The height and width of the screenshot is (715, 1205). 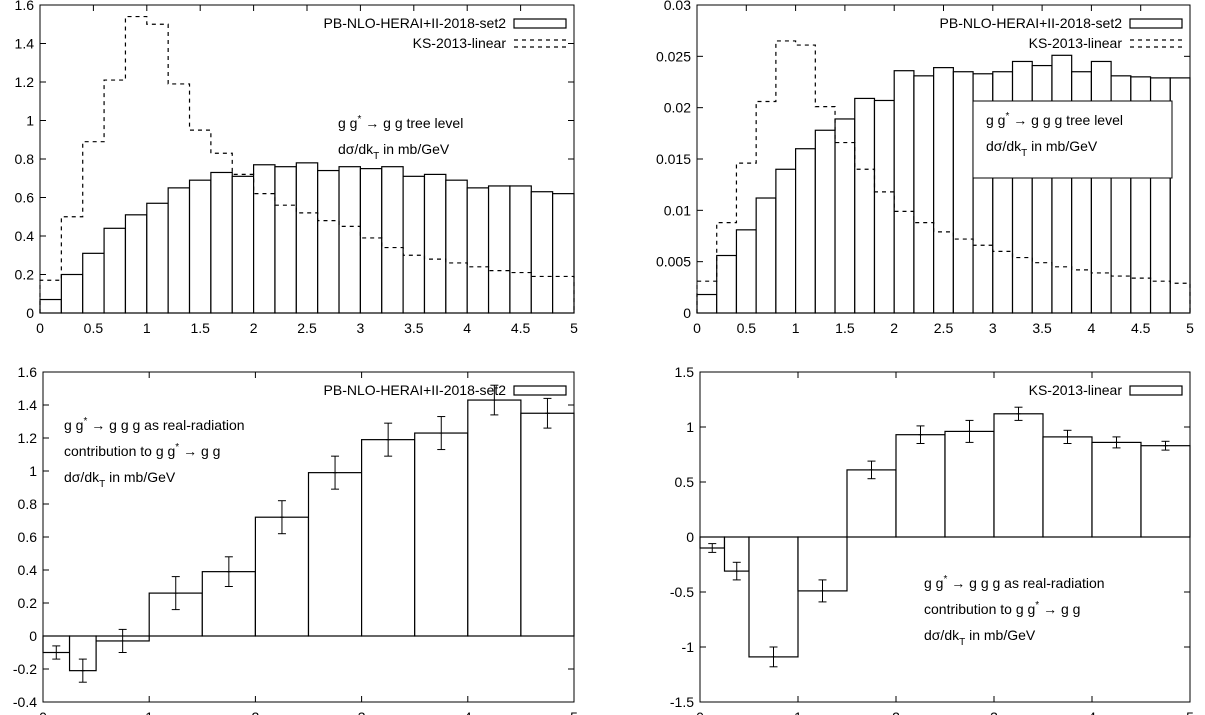 I want to click on annotation: g g* → g g tree level dσ/dkT in mb/GeV, so click(x=400, y=138).